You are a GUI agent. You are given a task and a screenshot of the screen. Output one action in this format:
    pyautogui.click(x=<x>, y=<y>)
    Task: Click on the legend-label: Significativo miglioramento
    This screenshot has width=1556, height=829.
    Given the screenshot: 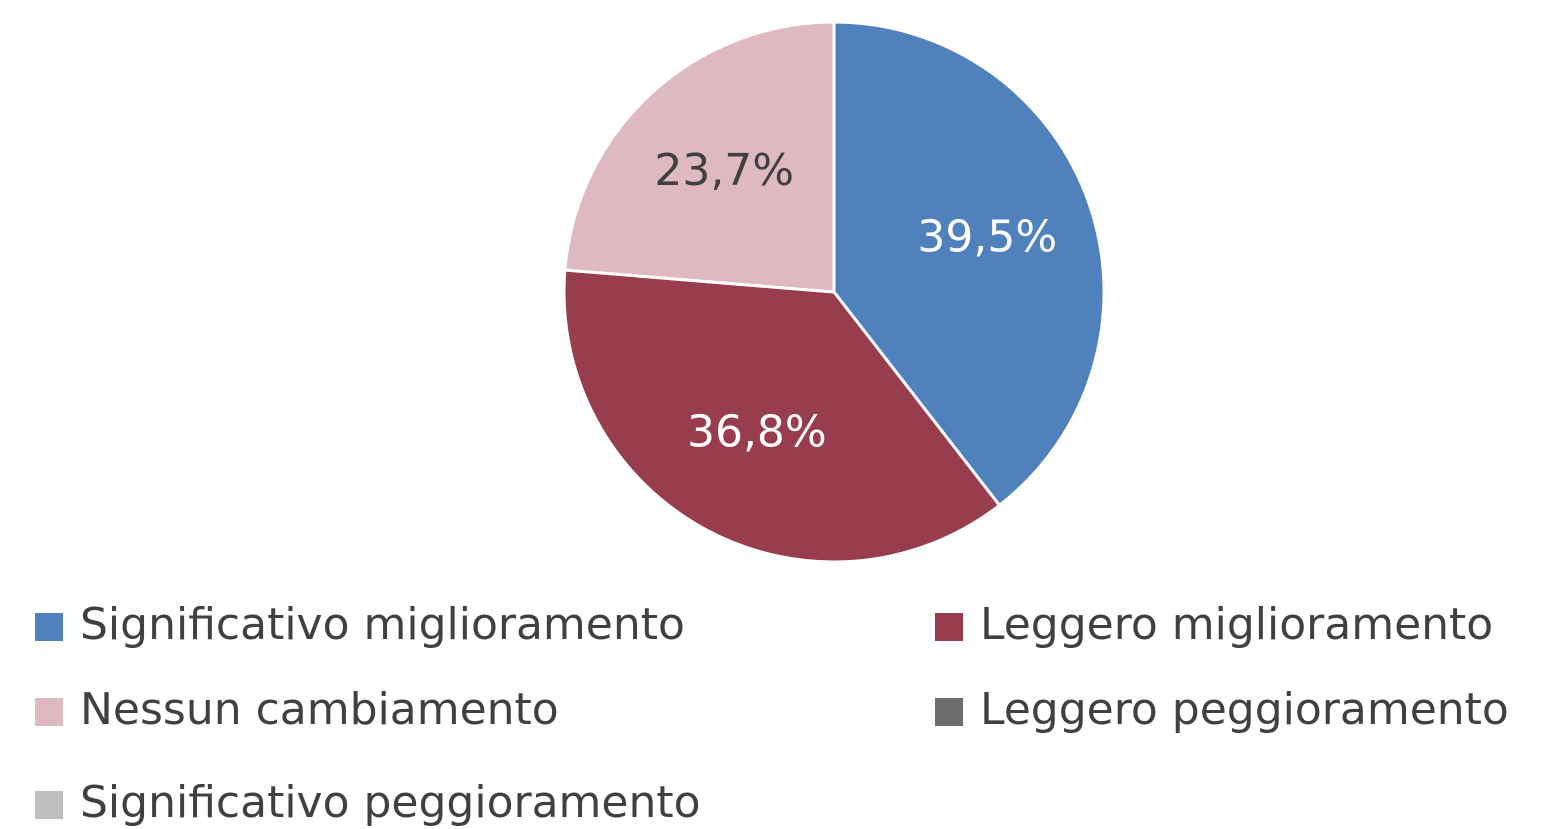 What is the action you would take?
    pyautogui.click(x=382, y=624)
    